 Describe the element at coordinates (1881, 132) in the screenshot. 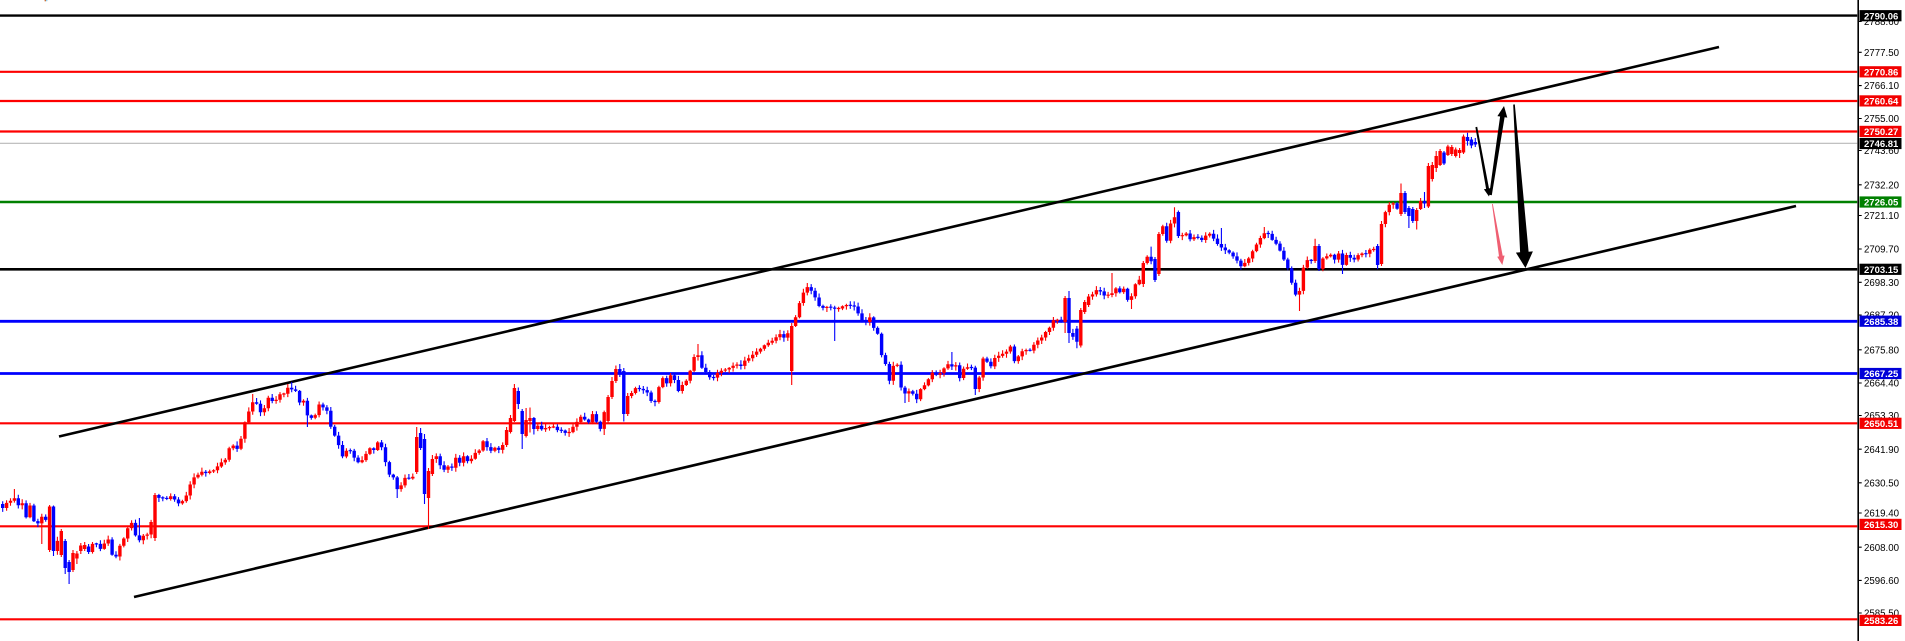

I see `svg-text: 2750.27` at that location.